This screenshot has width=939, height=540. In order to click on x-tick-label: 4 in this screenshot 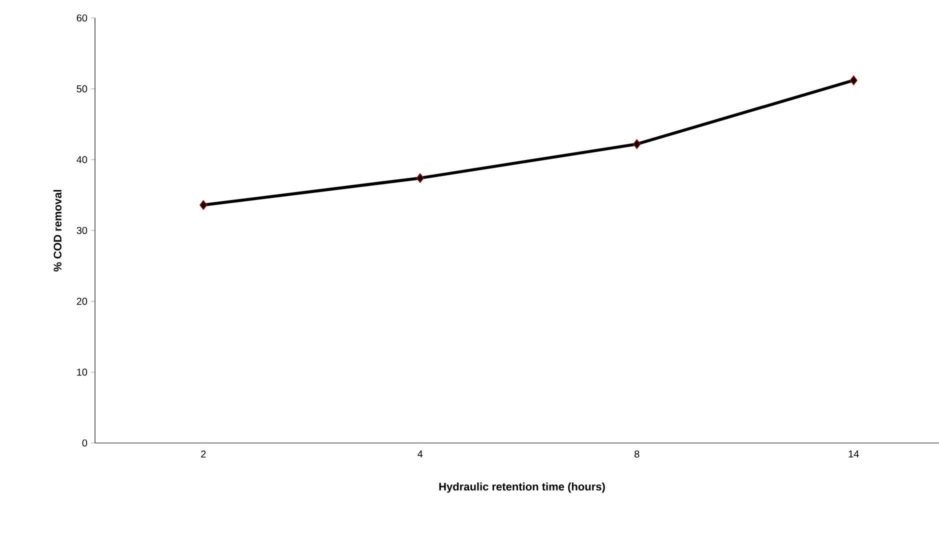, I will do `click(420, 454)`.